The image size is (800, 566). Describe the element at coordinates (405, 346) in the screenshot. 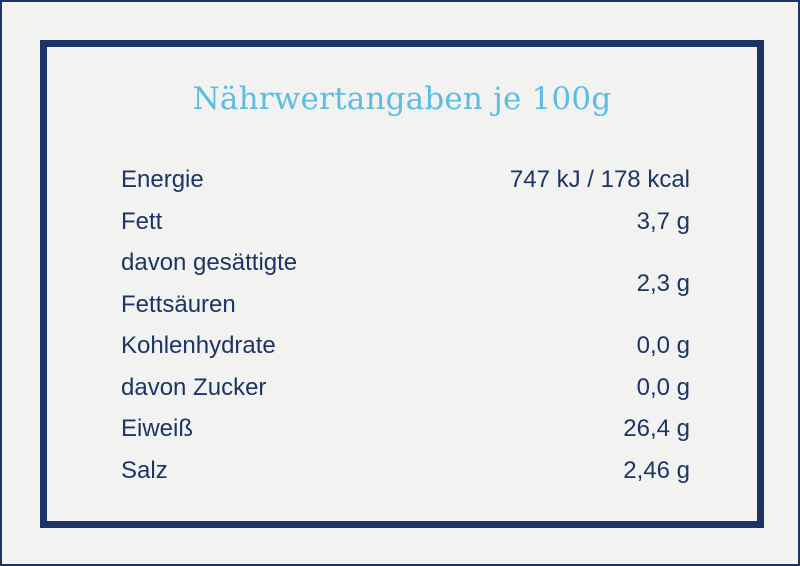

I see `nutrition-row-carbohydrates: Kohlenhydrate 0,0 g` at that location.